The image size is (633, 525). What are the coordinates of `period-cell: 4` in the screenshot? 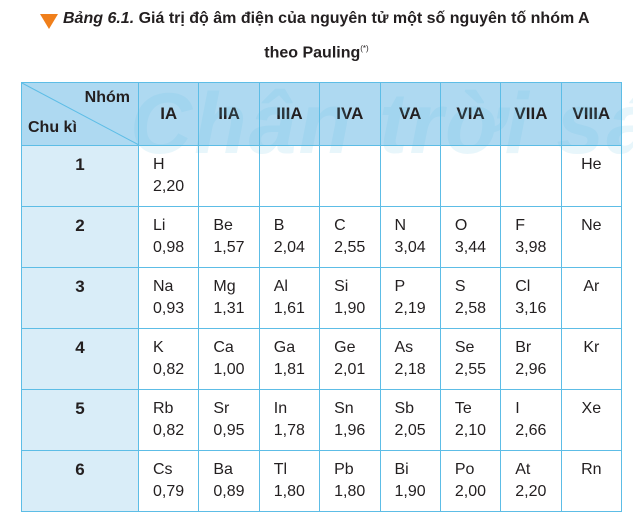 It's located at (80, 359).